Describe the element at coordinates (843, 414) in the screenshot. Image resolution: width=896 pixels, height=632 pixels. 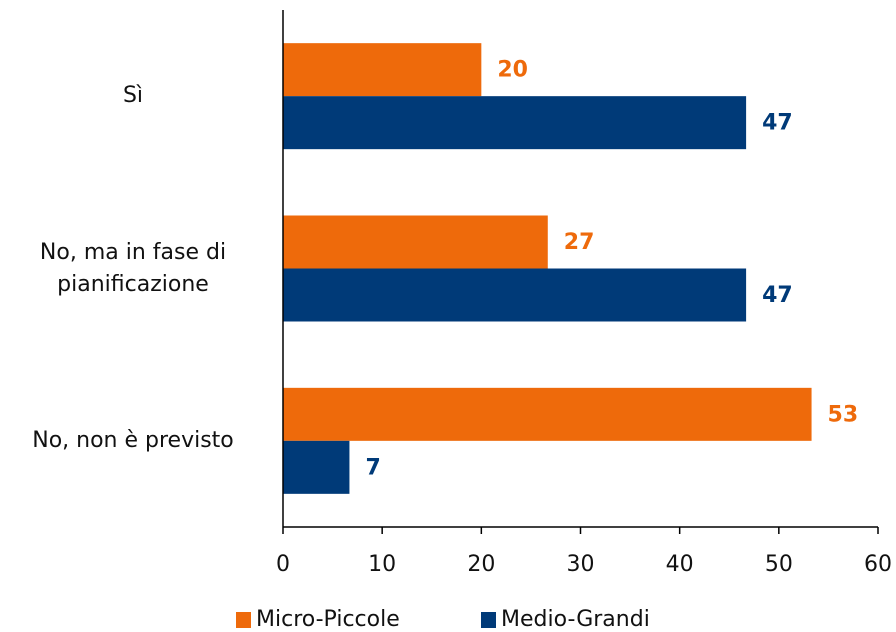
I see `data-label: 53` at that location.